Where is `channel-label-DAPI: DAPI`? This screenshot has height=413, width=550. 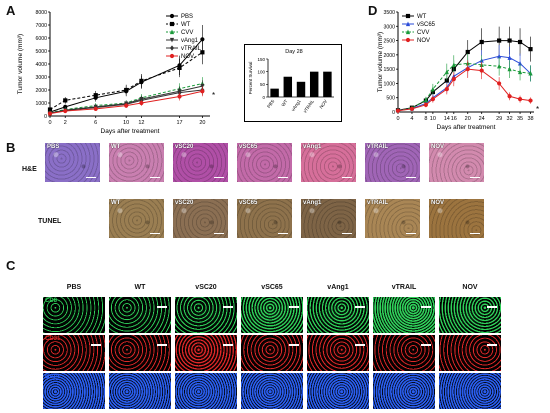
channel-label-DAPI: DAPI is located at coordinates (52, 377).